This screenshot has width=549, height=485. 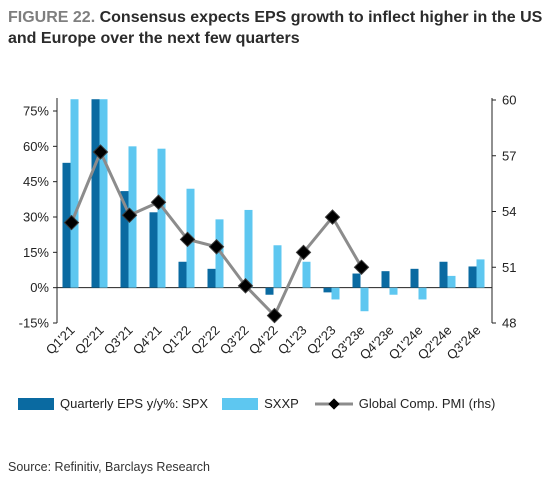 I want to click on legend-item-spx: Quarterly EPS y/y%: SPX, so click(x=113, y=403).